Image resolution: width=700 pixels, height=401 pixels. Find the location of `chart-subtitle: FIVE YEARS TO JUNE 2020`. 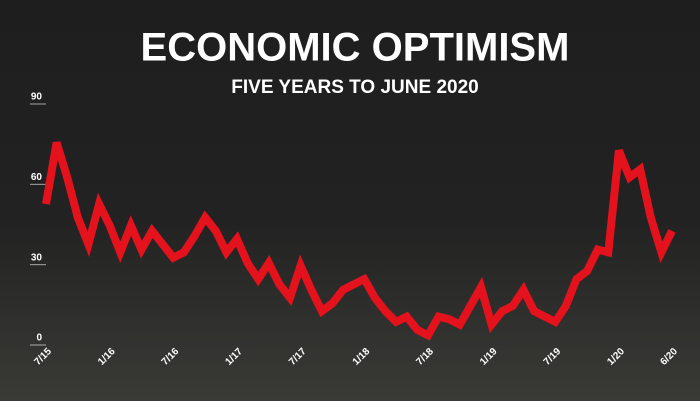

chart-subtitle: FIVE YEARS TO JUNE 2020 is located at coordinates (354, 87).